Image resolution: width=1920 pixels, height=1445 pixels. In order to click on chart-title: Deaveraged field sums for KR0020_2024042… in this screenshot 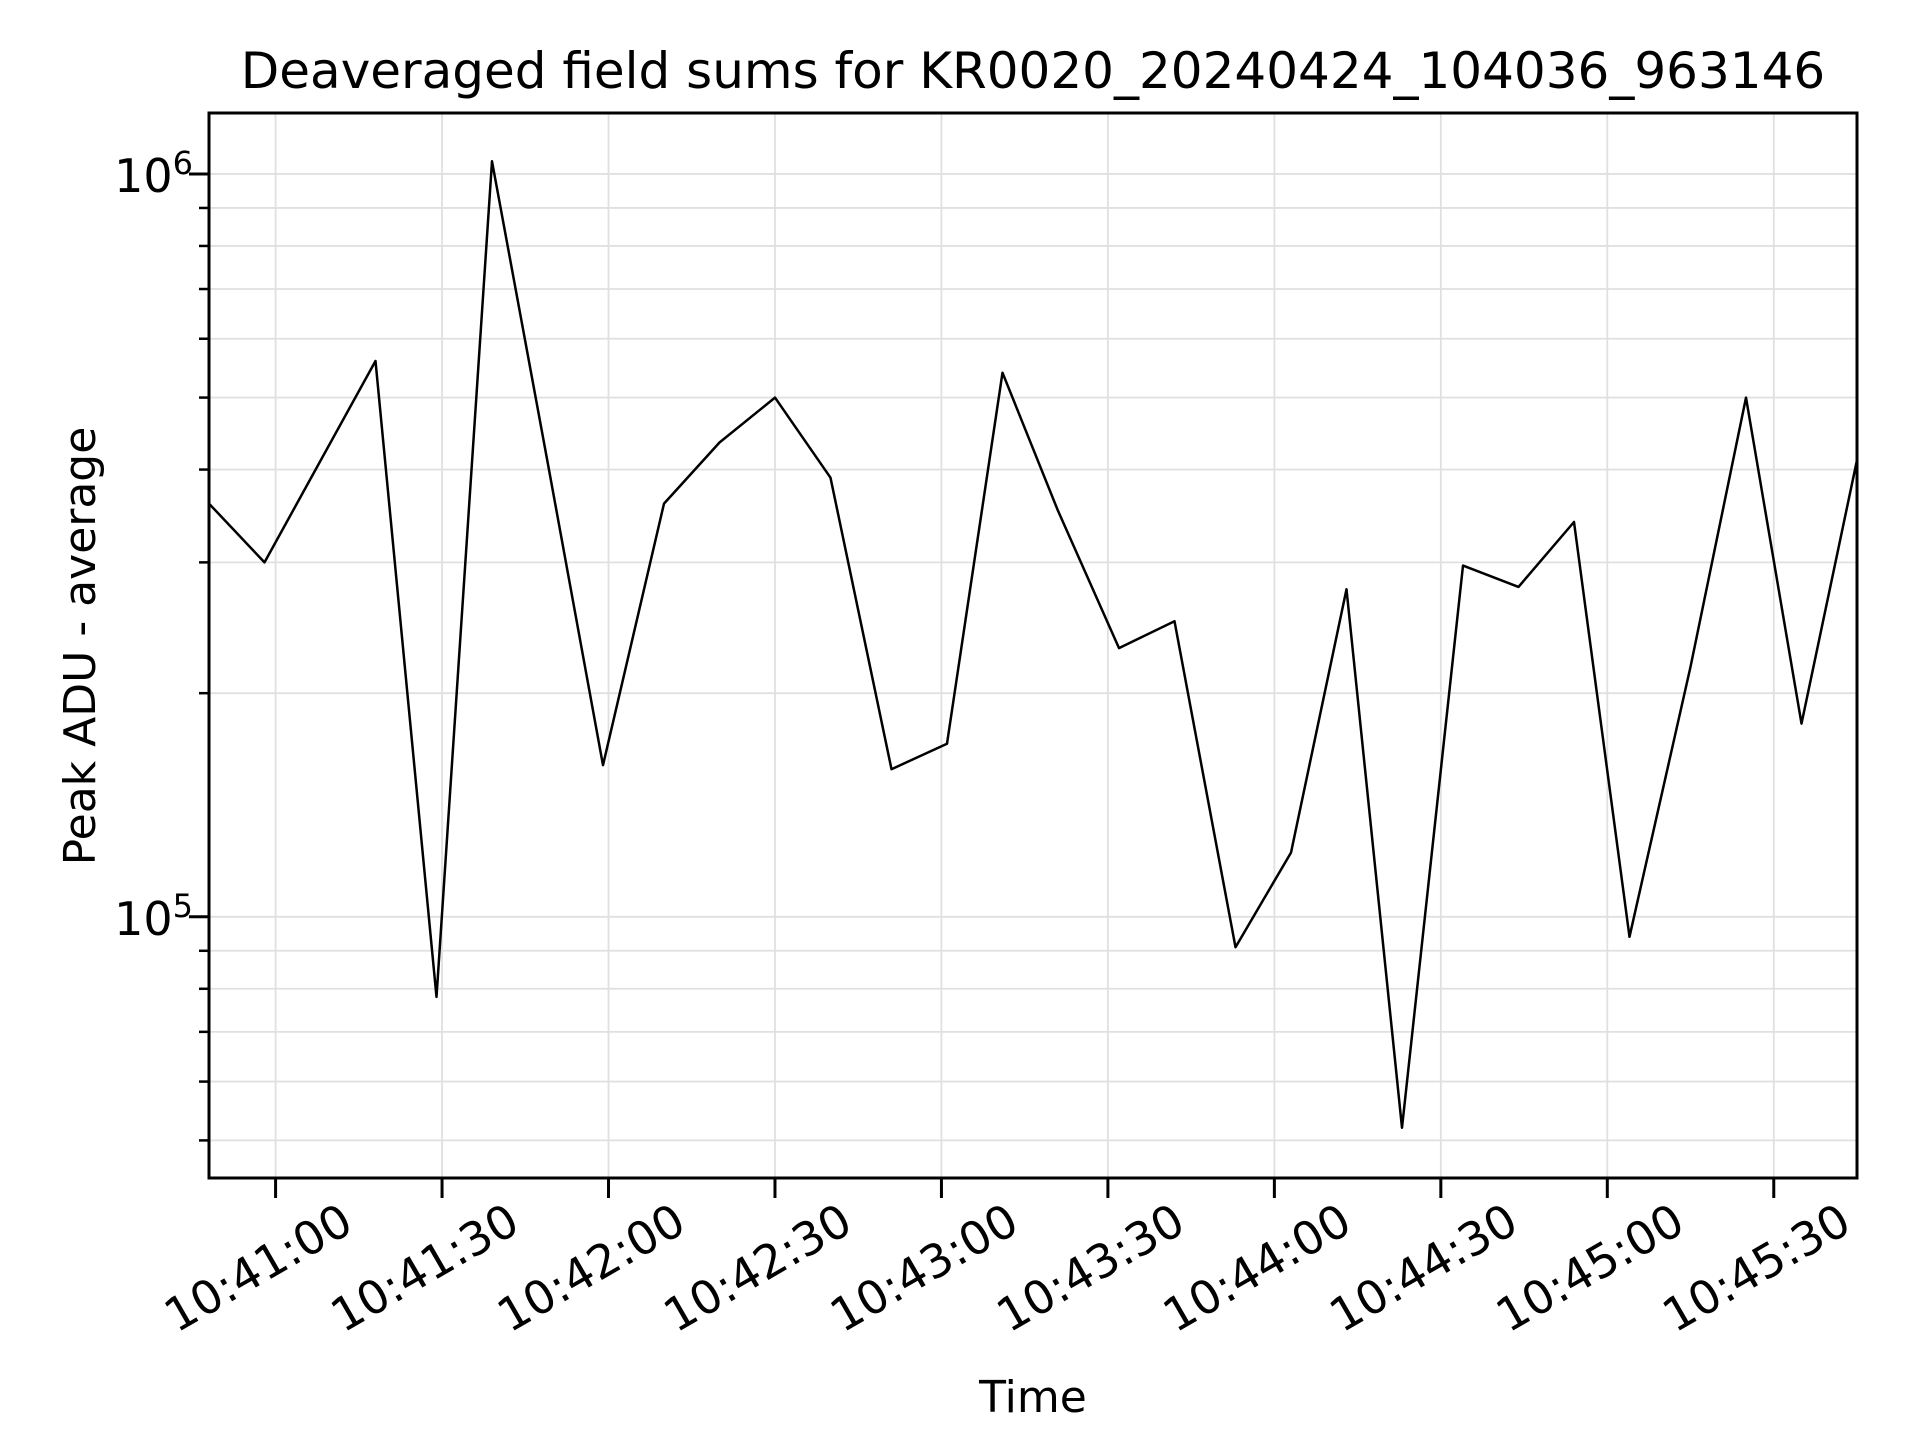, I will do `click(1033, 71)`.